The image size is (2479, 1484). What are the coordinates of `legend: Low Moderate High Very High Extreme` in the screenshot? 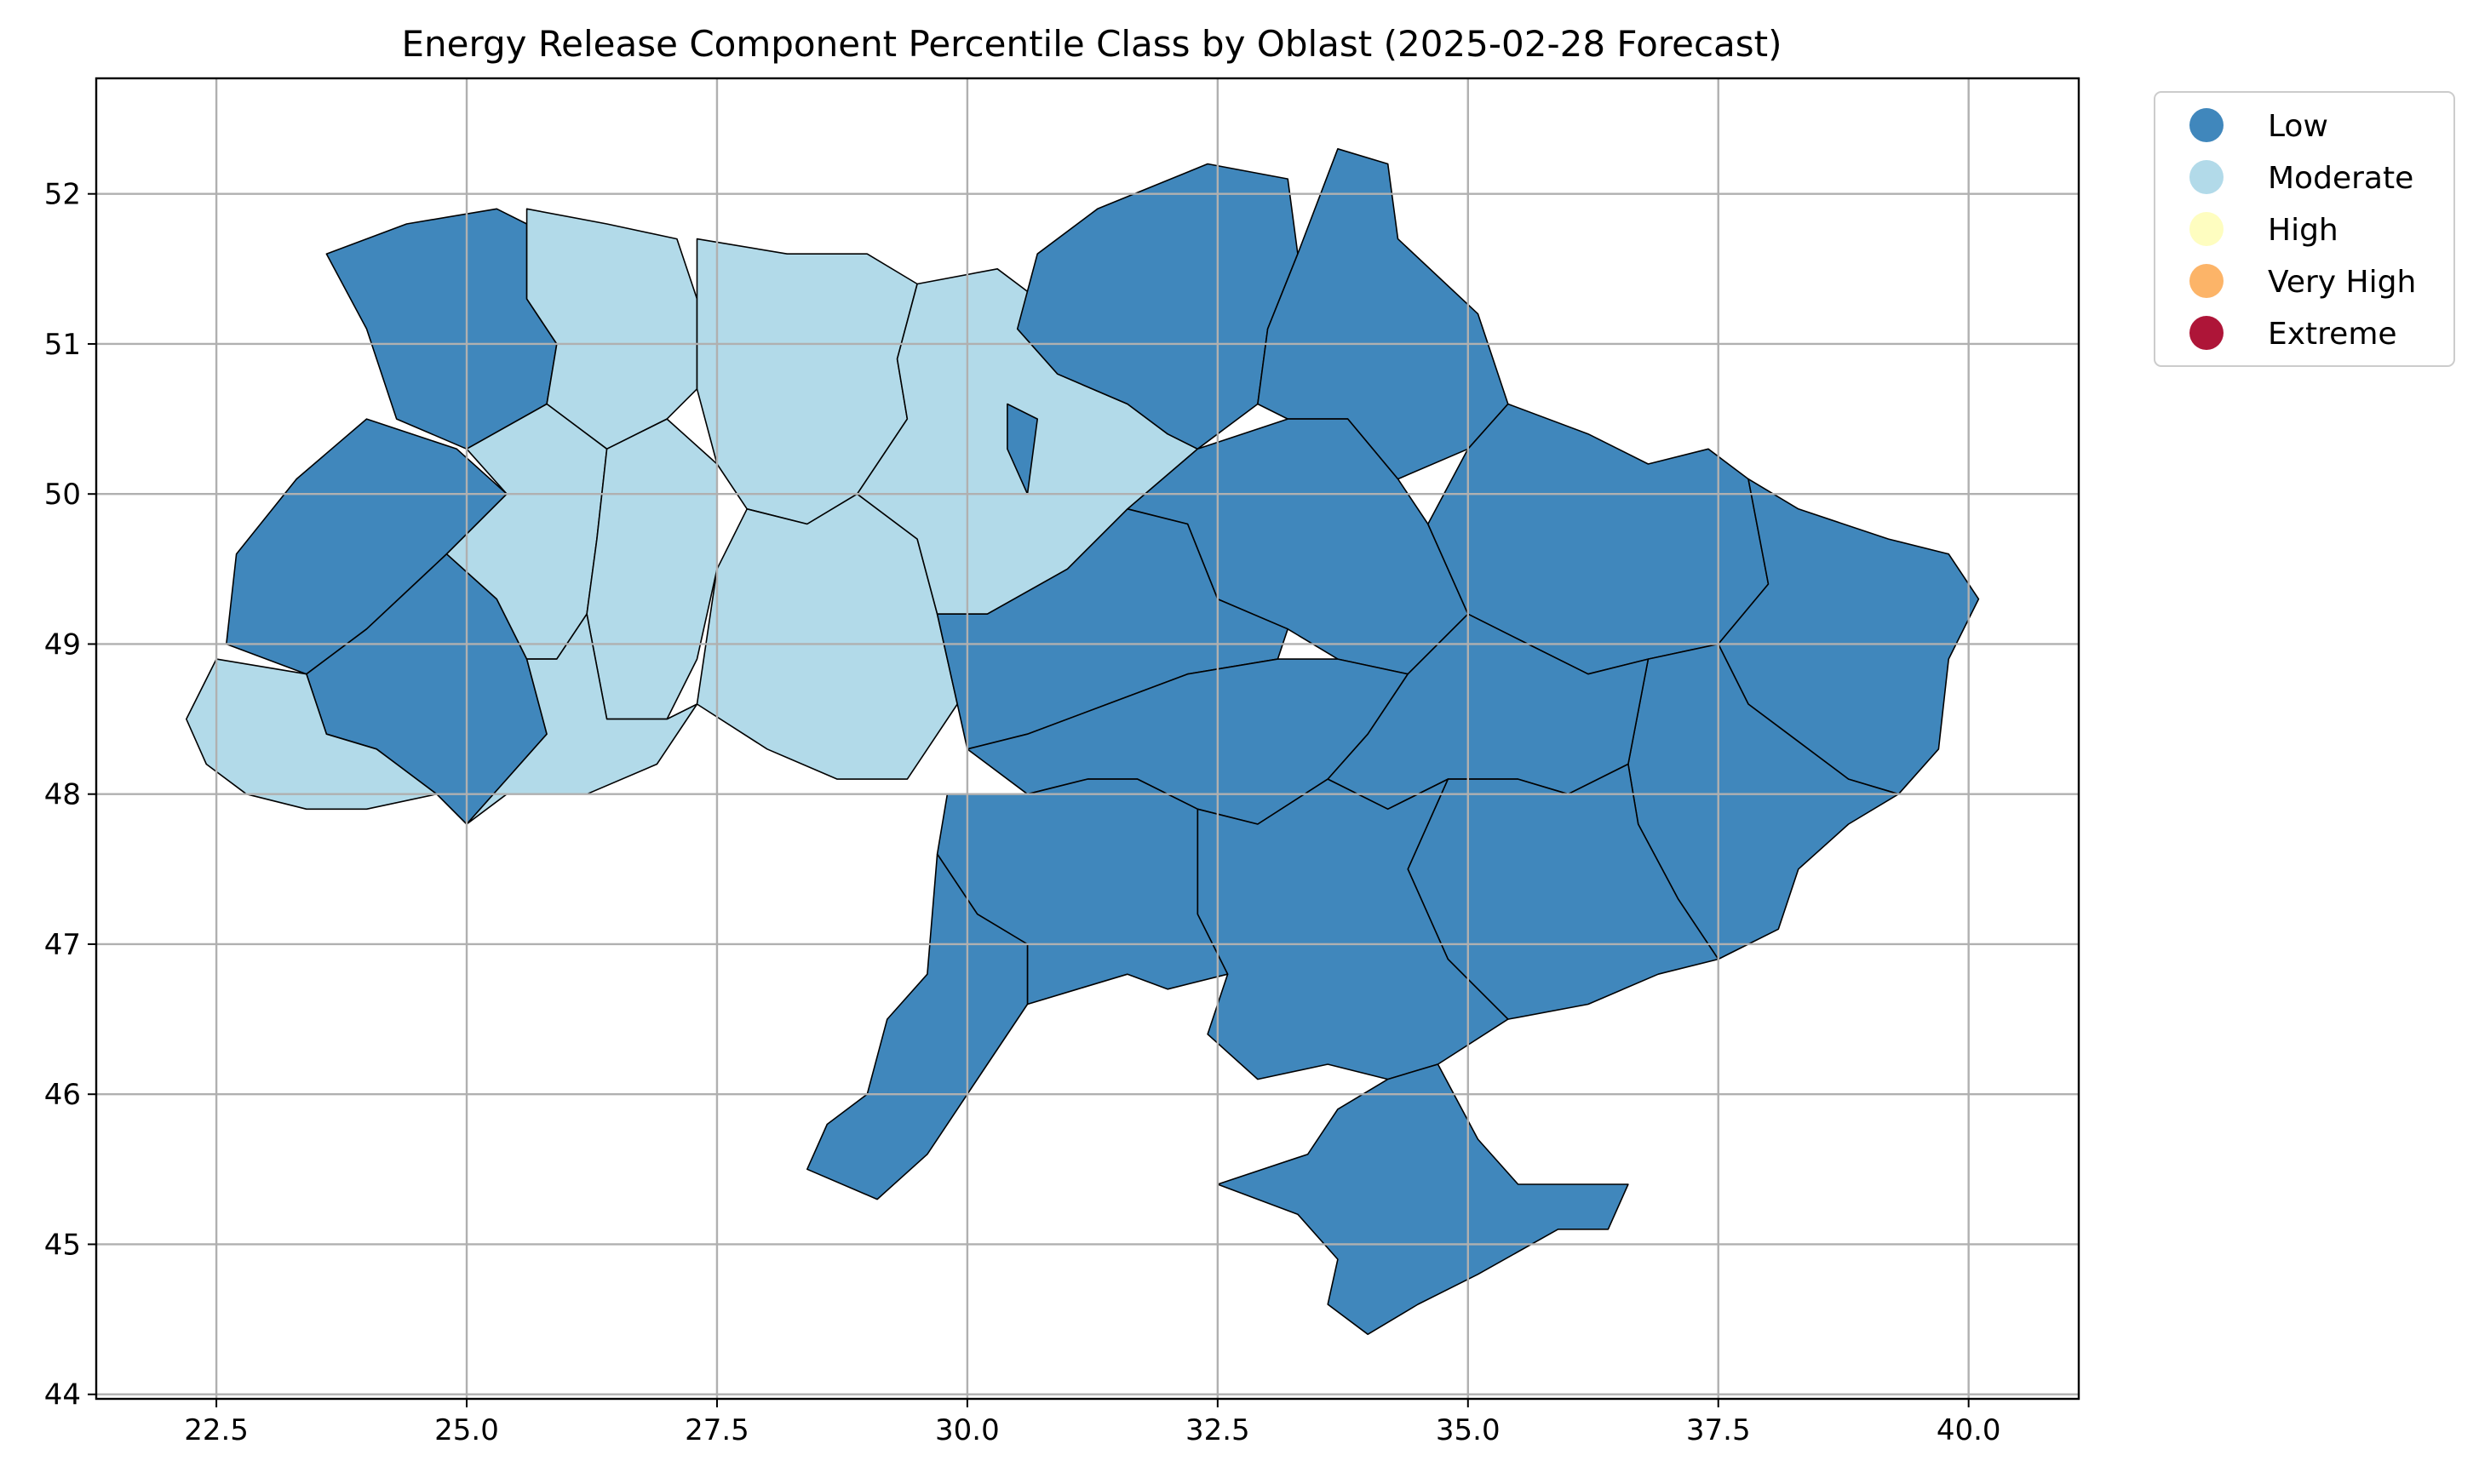 It's located at (2304, 229).